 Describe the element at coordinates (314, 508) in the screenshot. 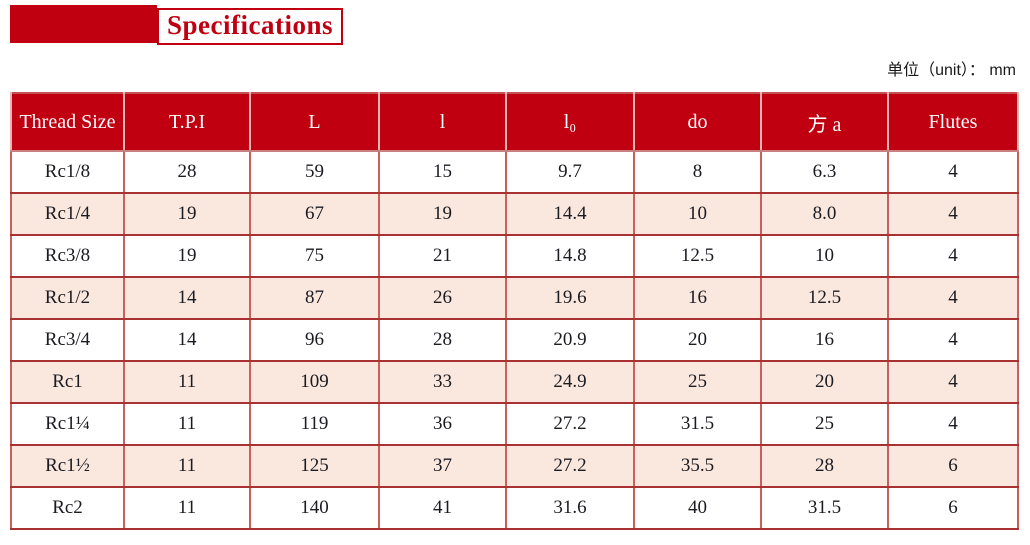

I see `table-cell: 140` at that location.